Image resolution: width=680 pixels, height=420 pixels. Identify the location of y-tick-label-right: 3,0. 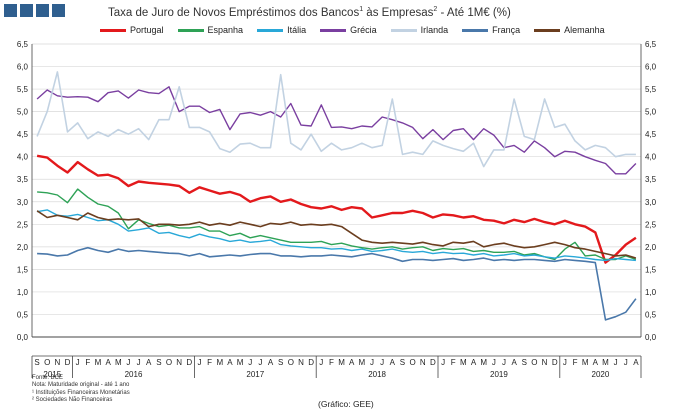
(651, 202).